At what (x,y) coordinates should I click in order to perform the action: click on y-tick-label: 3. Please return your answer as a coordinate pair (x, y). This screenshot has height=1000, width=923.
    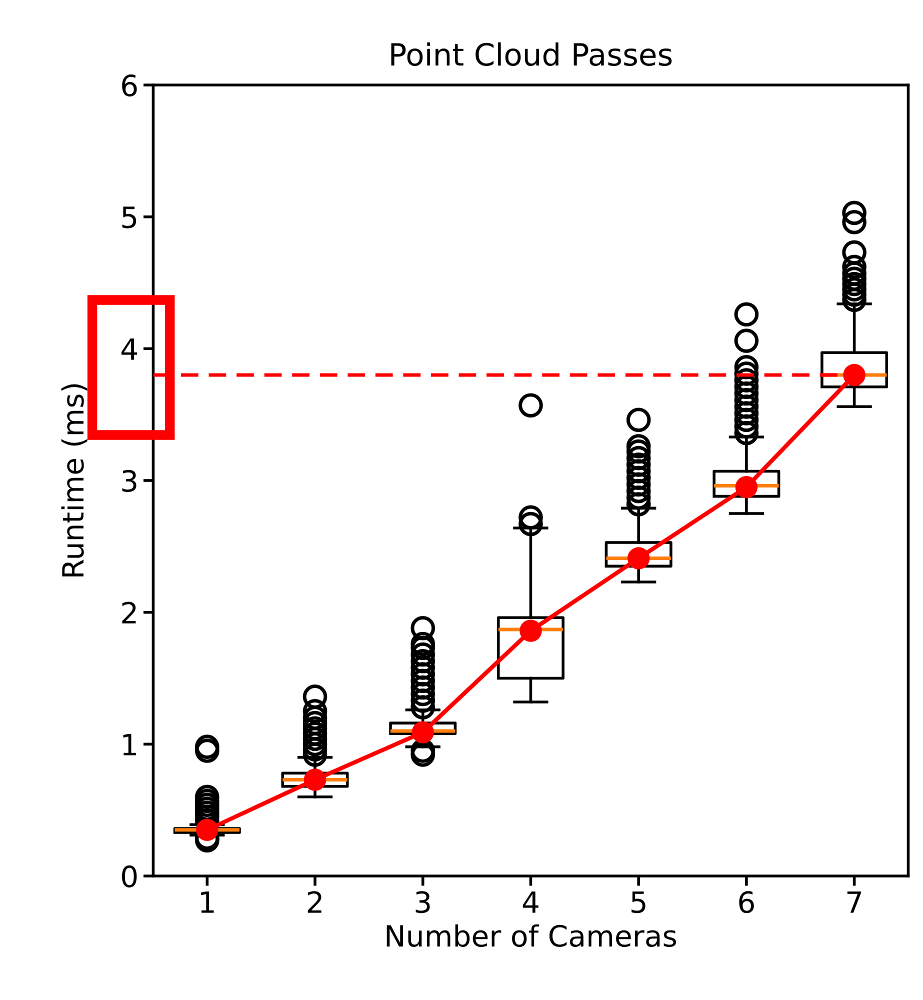
    Looking at the image, I should click on (129, 481).